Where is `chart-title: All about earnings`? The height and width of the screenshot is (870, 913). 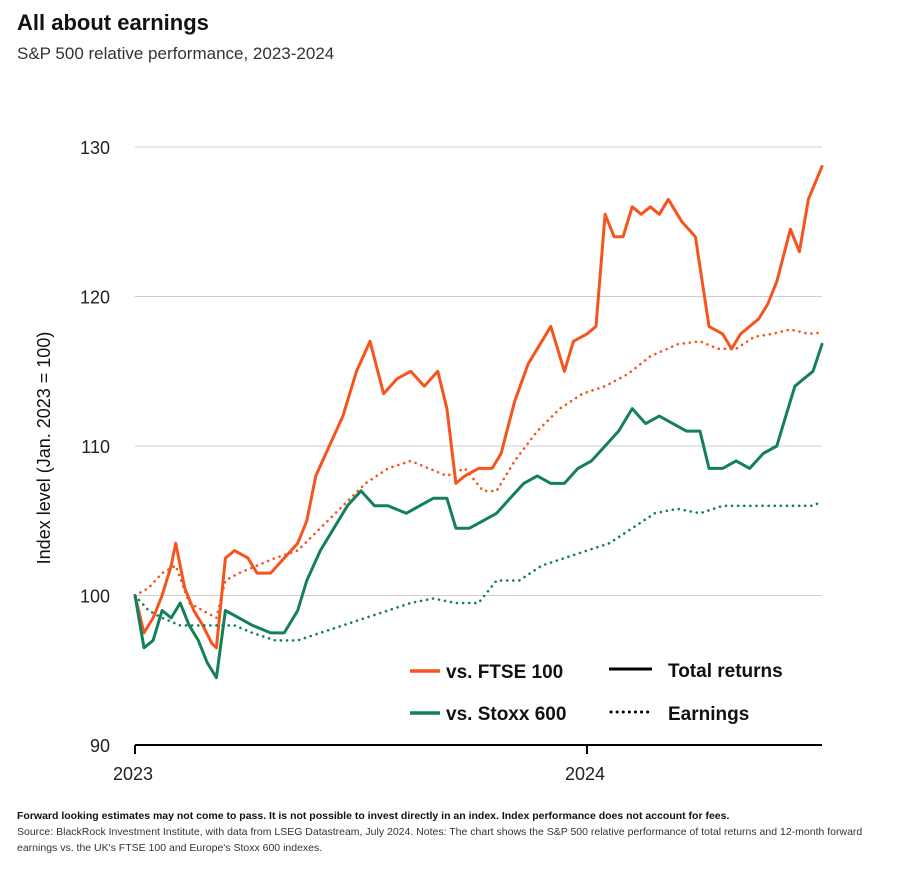 chart-title: All about earnings is located at coordinates (113, 22).